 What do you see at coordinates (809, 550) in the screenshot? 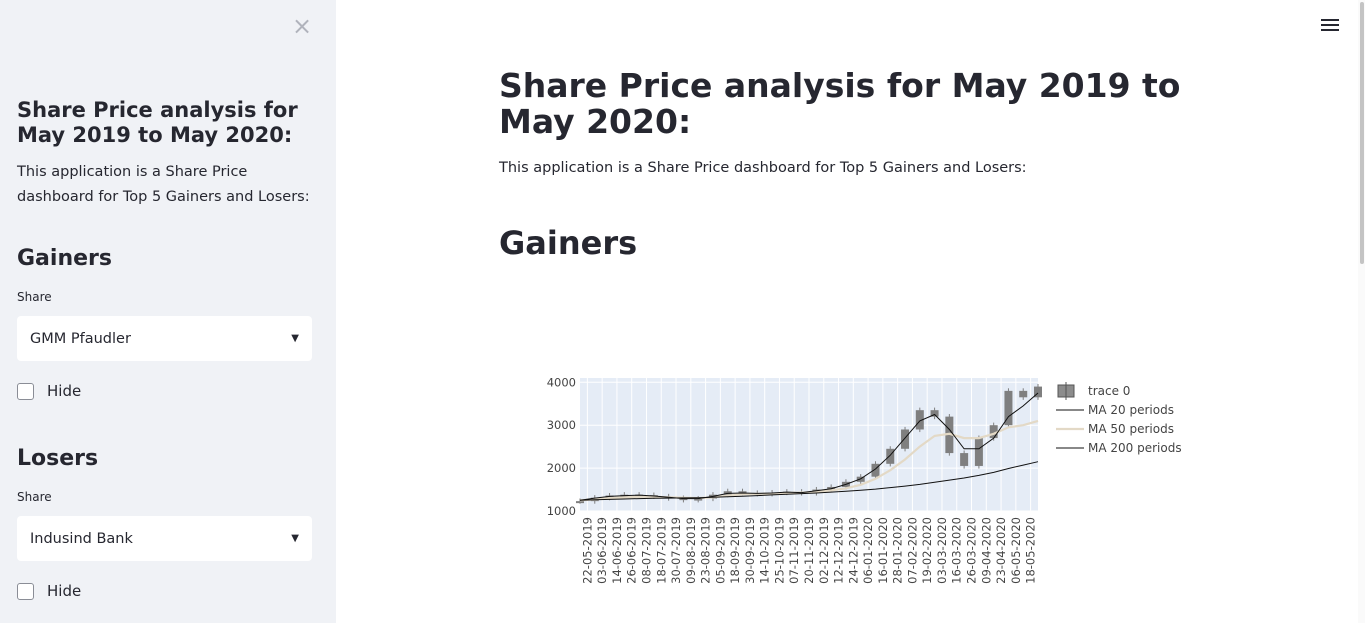
I see `x-tick-label: 20-11-2019` at bounding box center [809, 550].